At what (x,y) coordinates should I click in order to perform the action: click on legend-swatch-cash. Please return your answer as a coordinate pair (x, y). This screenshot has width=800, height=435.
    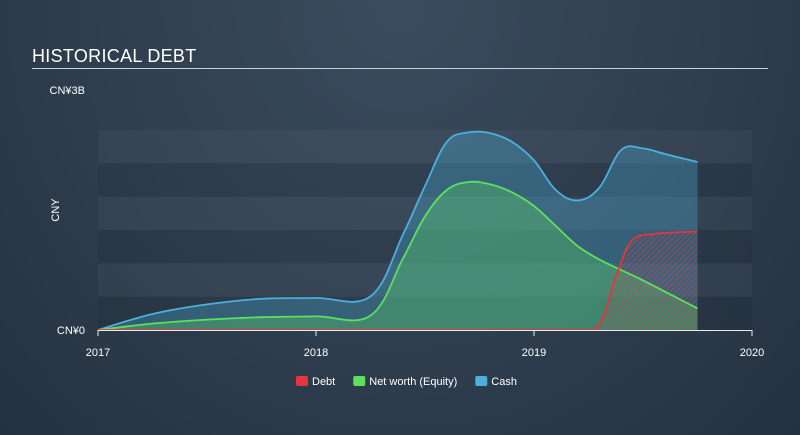
    Looking at the image, I should click on (481, 381).